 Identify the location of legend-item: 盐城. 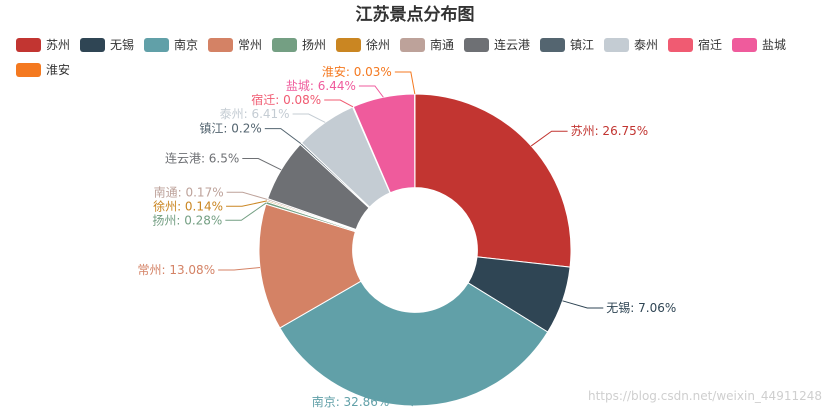
(759, 45).